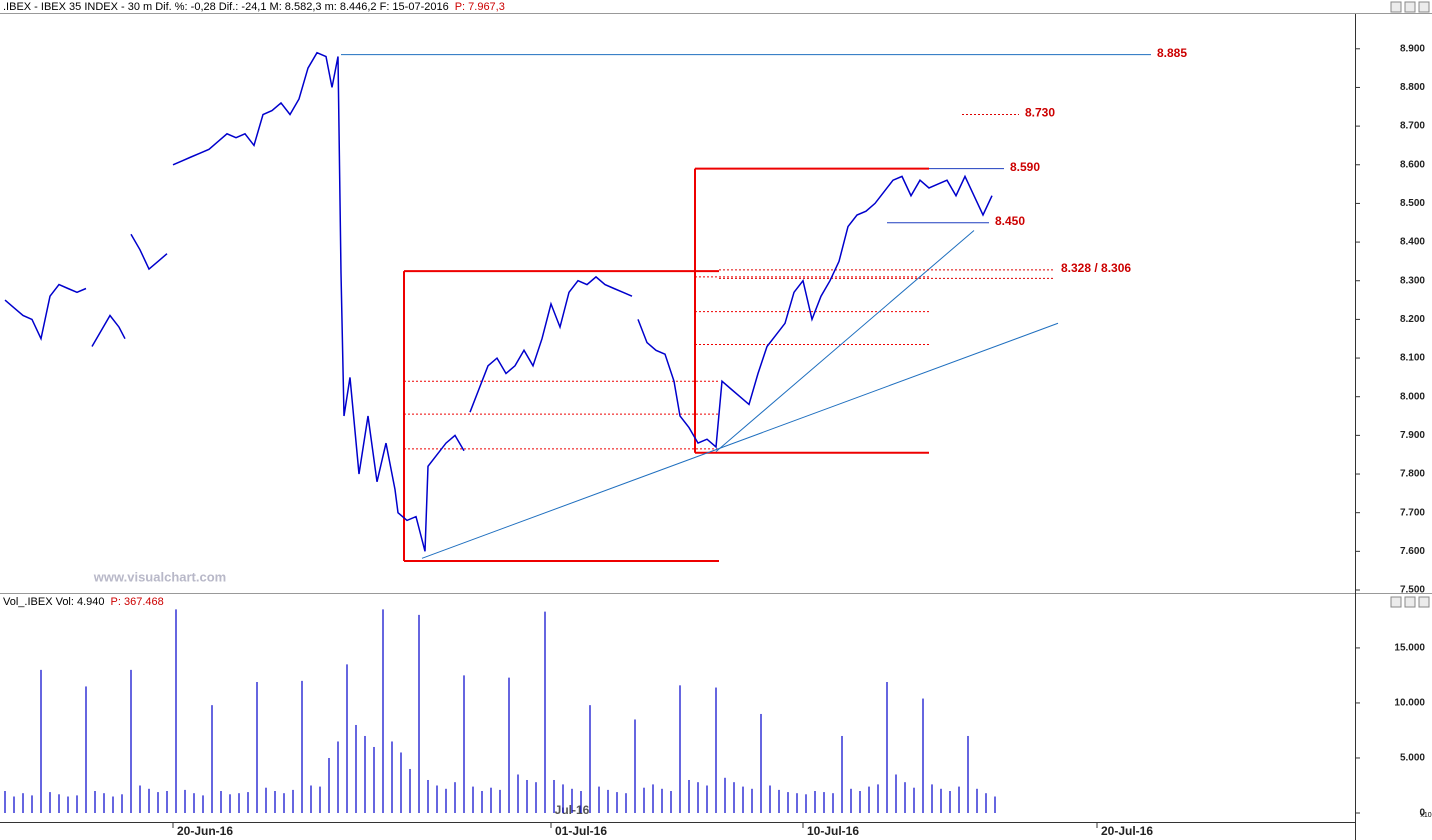 This screenshot has width=1432, height=840. Describe the element at coordinates (1422, 813) in the screenshot. I see `y-tick-label: 0` at that location.